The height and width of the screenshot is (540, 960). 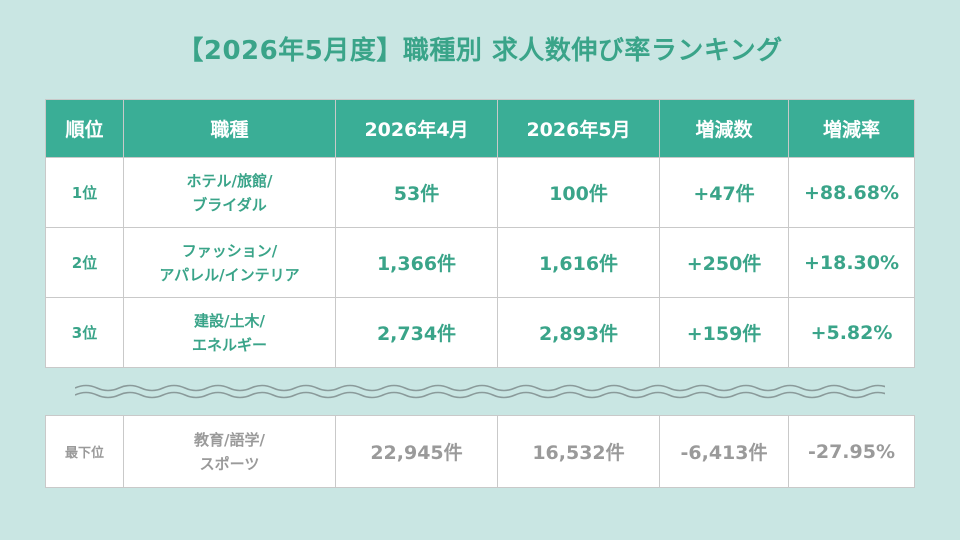 I want to click on wave-divider, so click(x=480, y=391).